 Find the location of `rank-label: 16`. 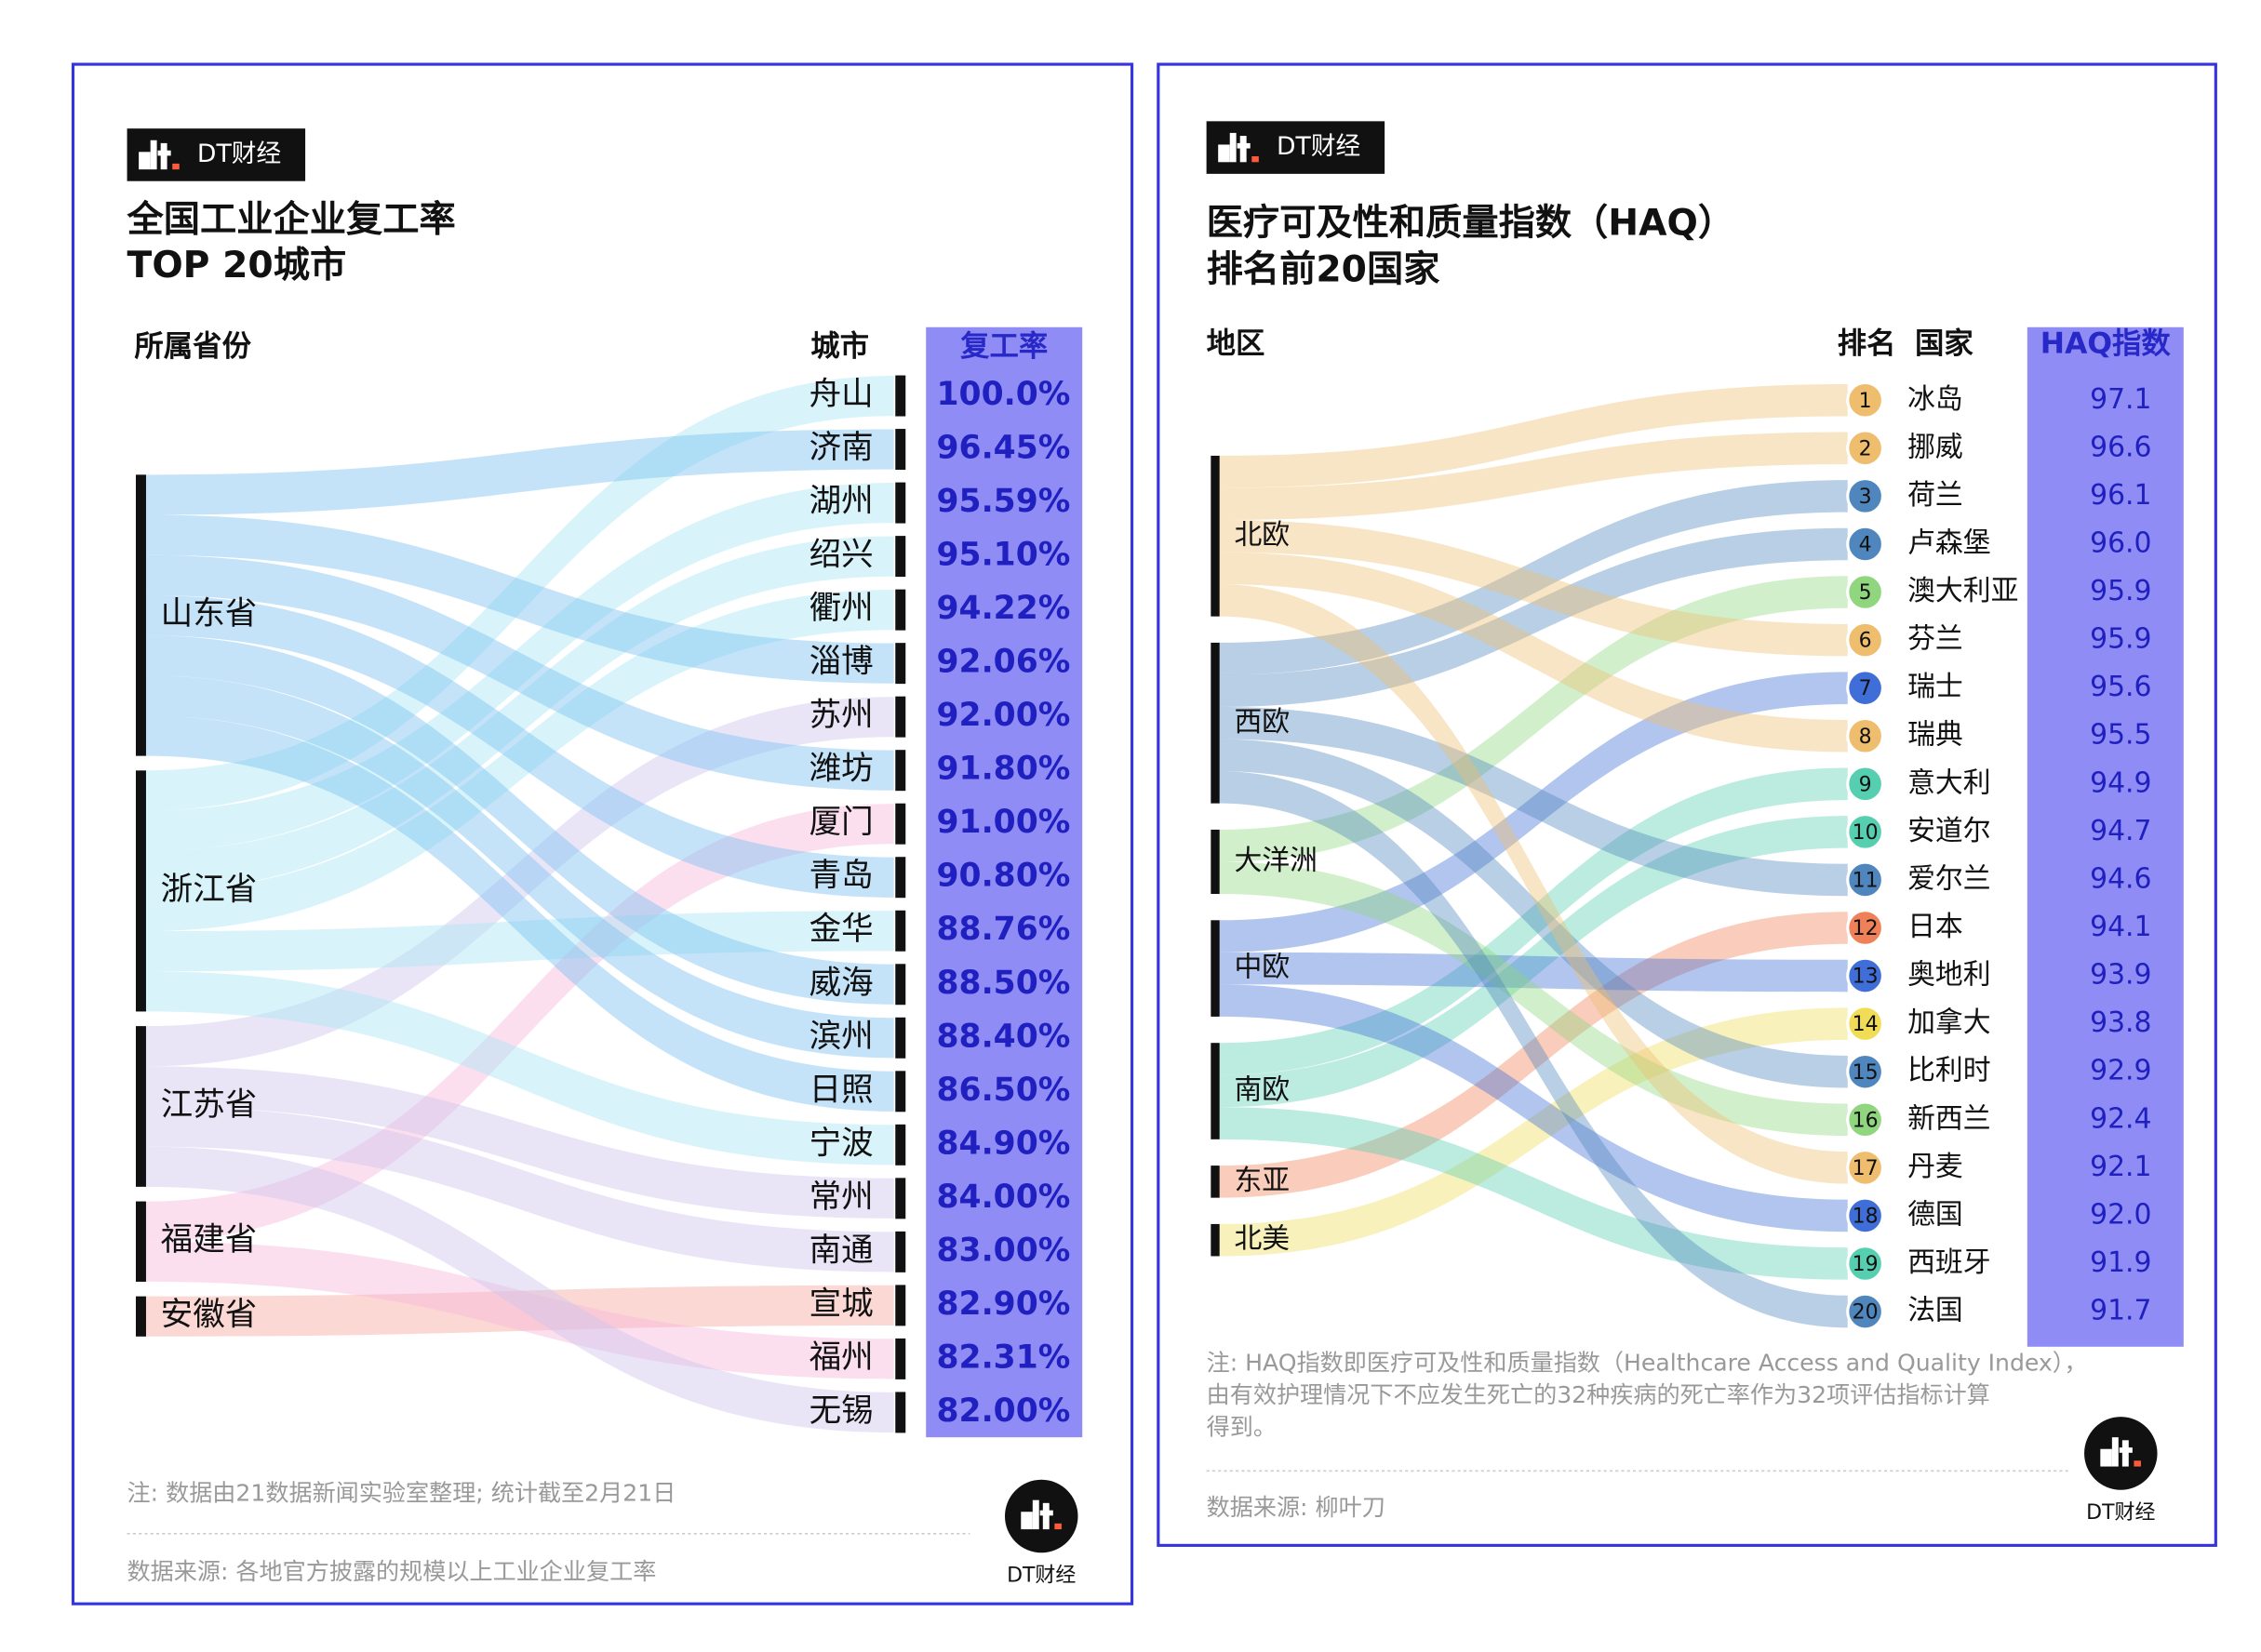

rank-label: 16 is located at coordinates (1866, 1120).